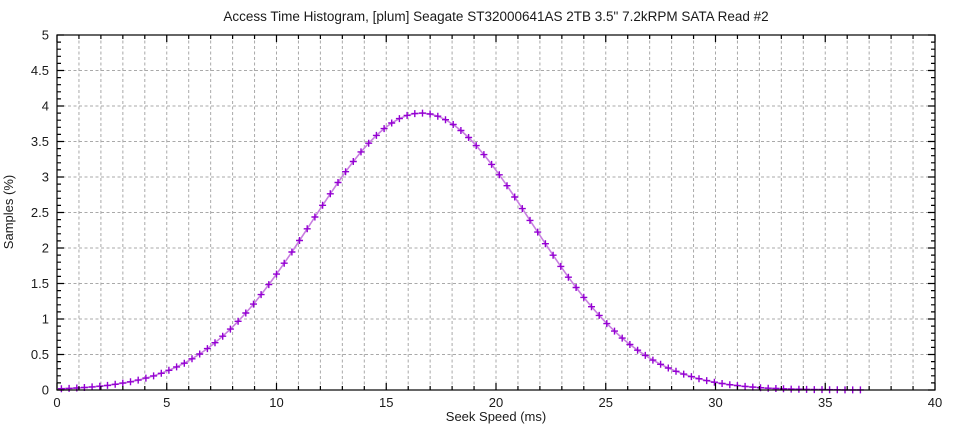 Image resolution: width=960 pixels, height=432 pixels. Describe the element at coordinates (496, 402) in the screenshot. I see `x-tick-label: 20` at that location.